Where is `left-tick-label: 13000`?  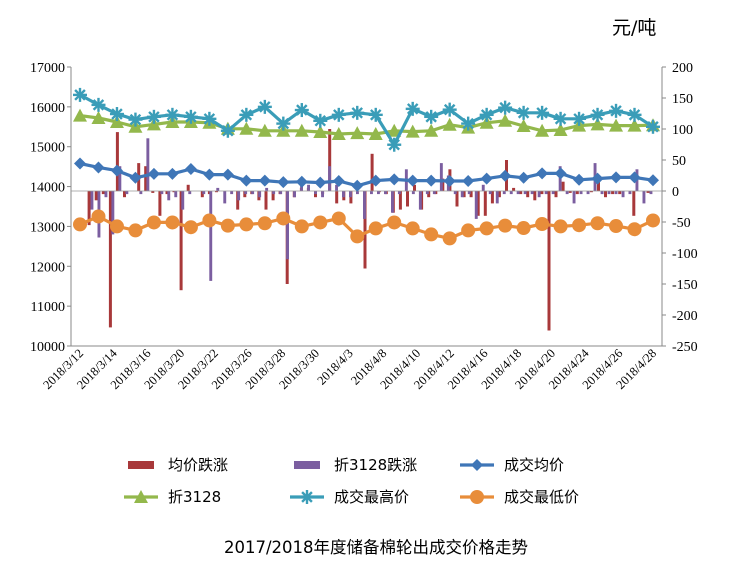 left-tick-label: 13000 is located at coordinates (47, 227).